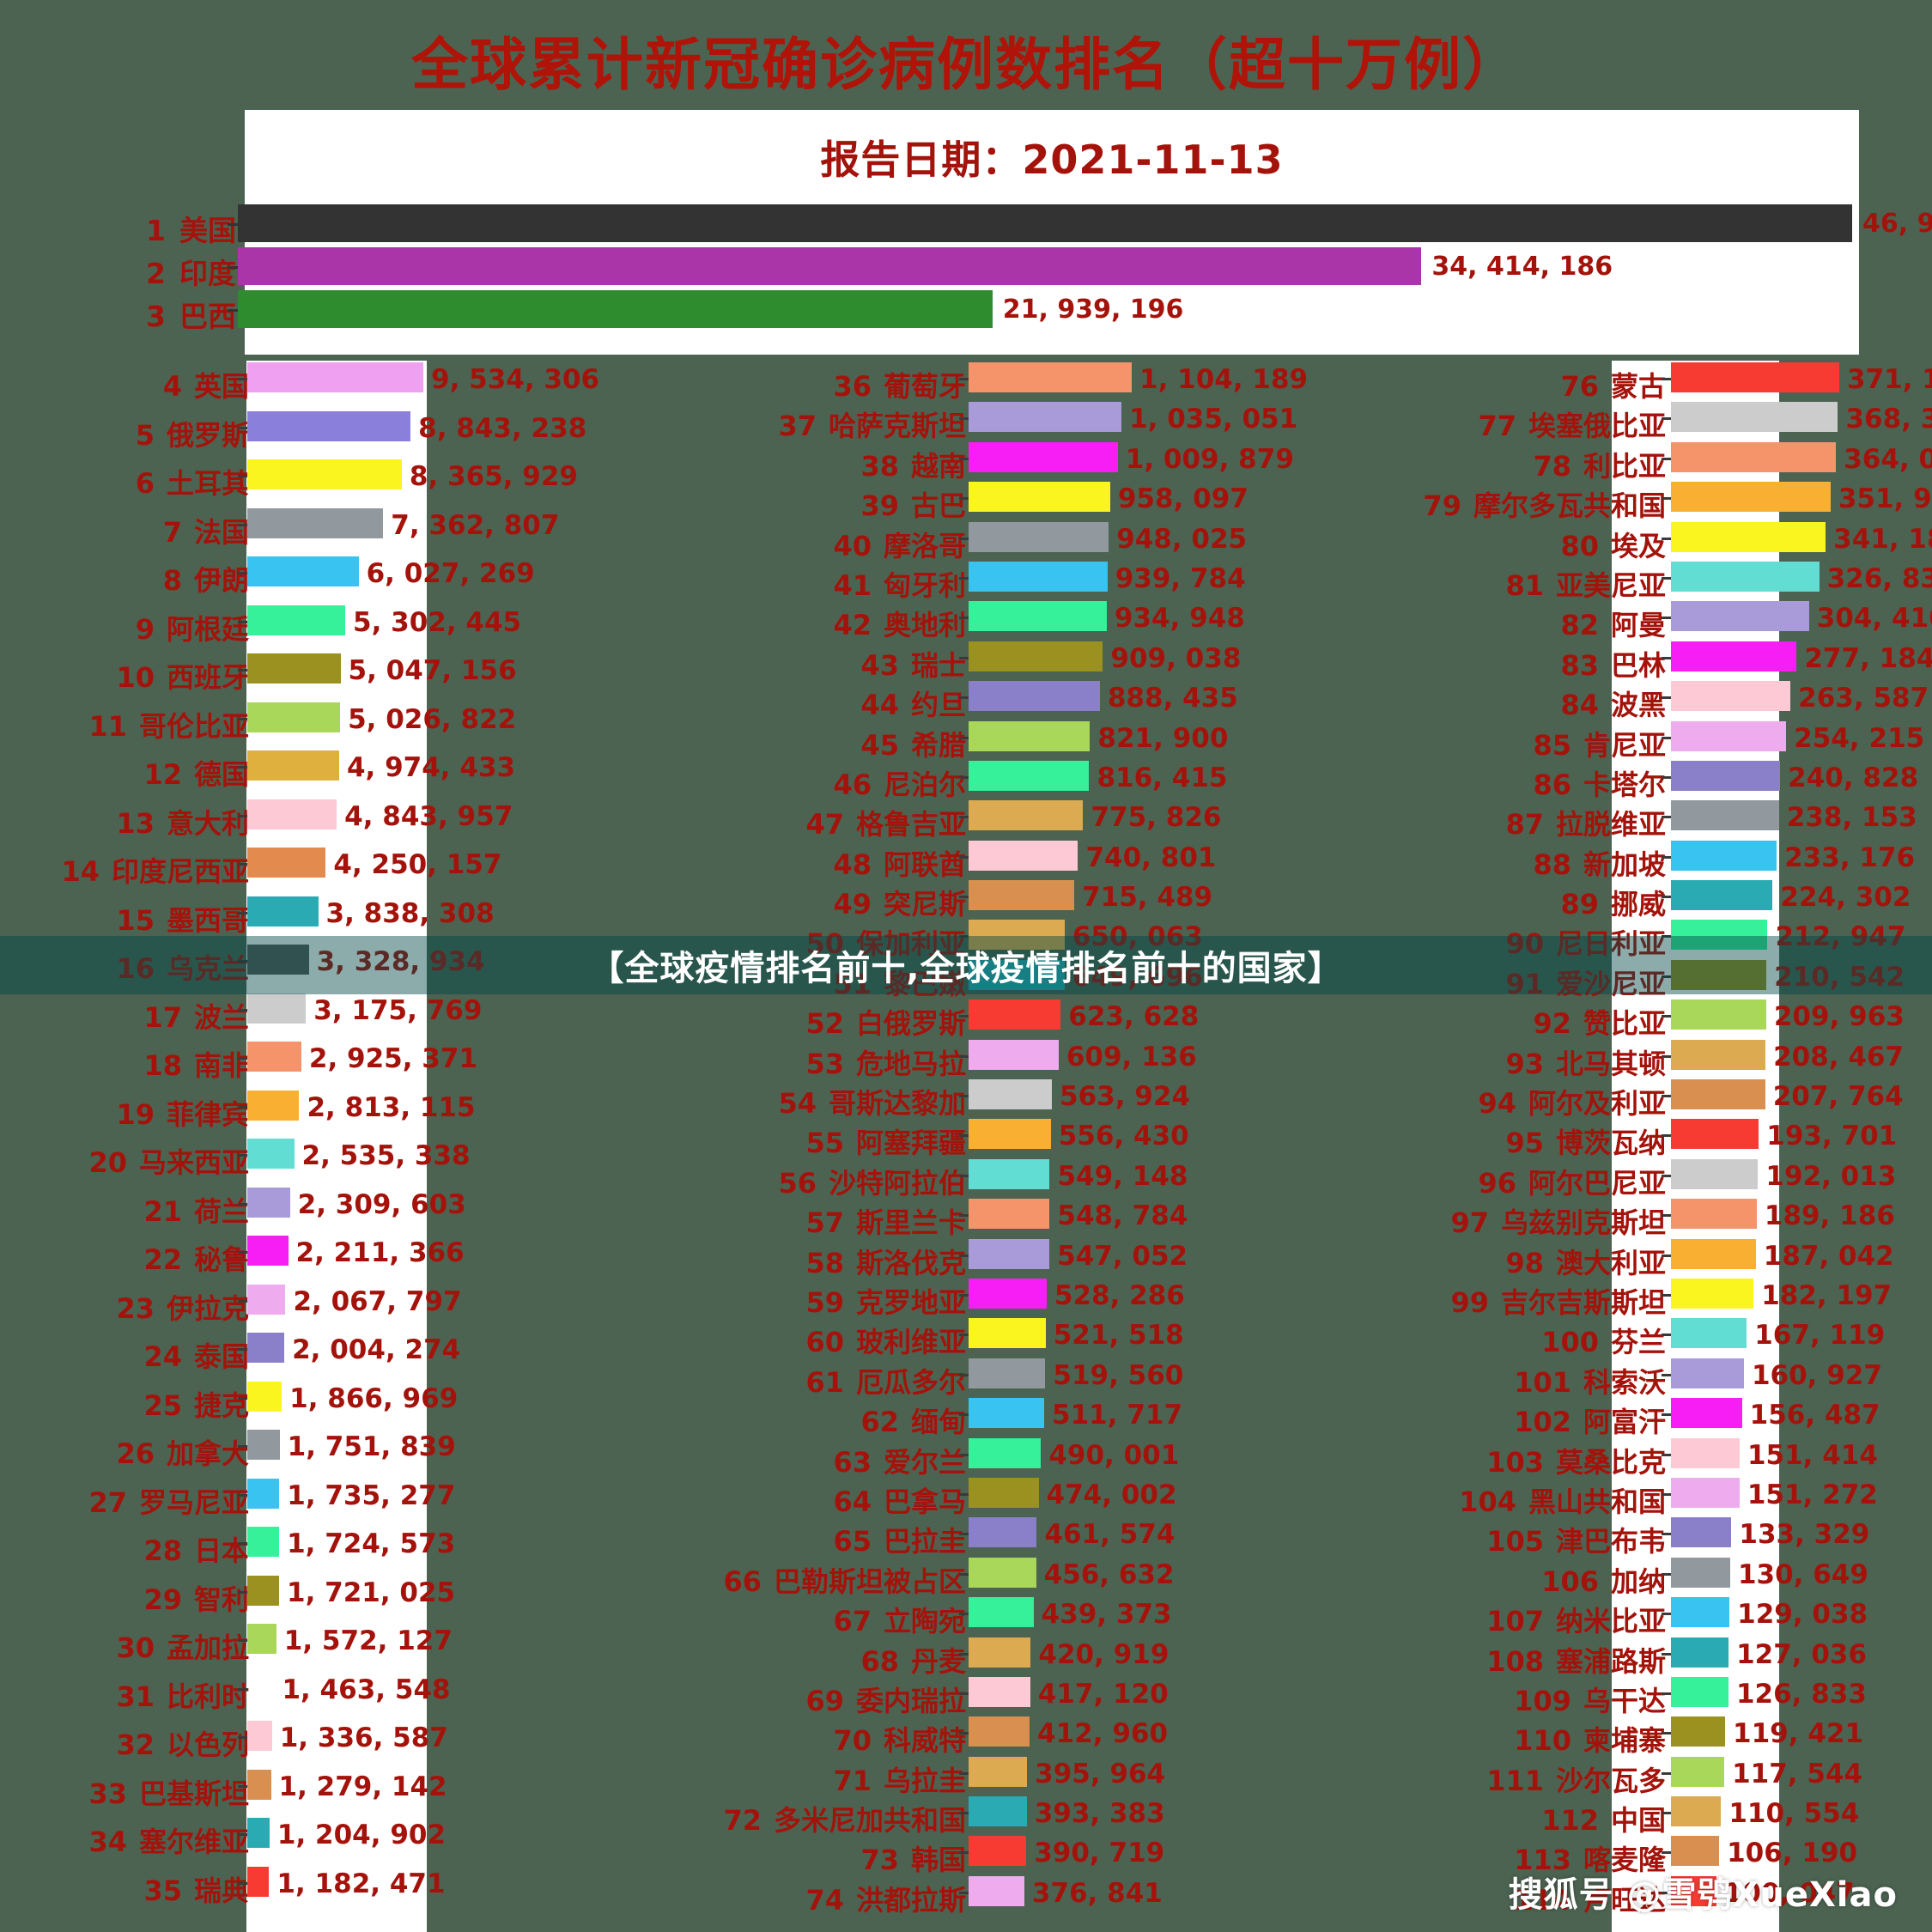 Image resolution: width=1932 pixels, height=1932 pixels. I want to click on bar-value-label: 376, 841, so click(1097, 1893).